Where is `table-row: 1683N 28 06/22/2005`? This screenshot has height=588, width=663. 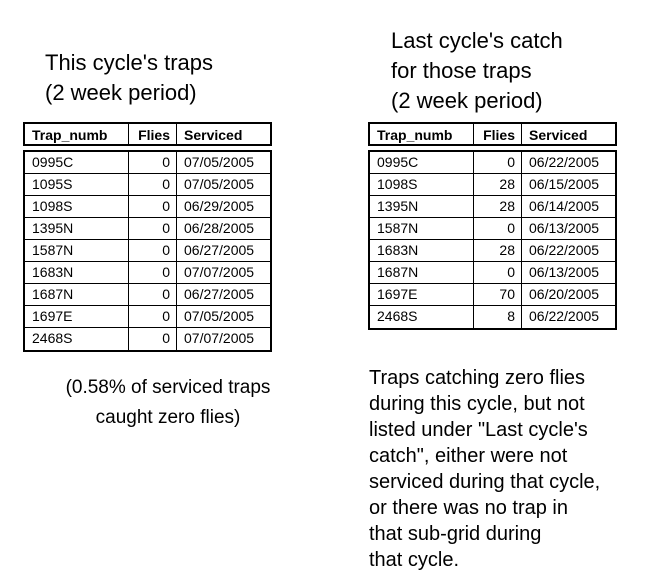
table-row: 1683N 28 06/22/2005 is located at coordinates (492, 251).